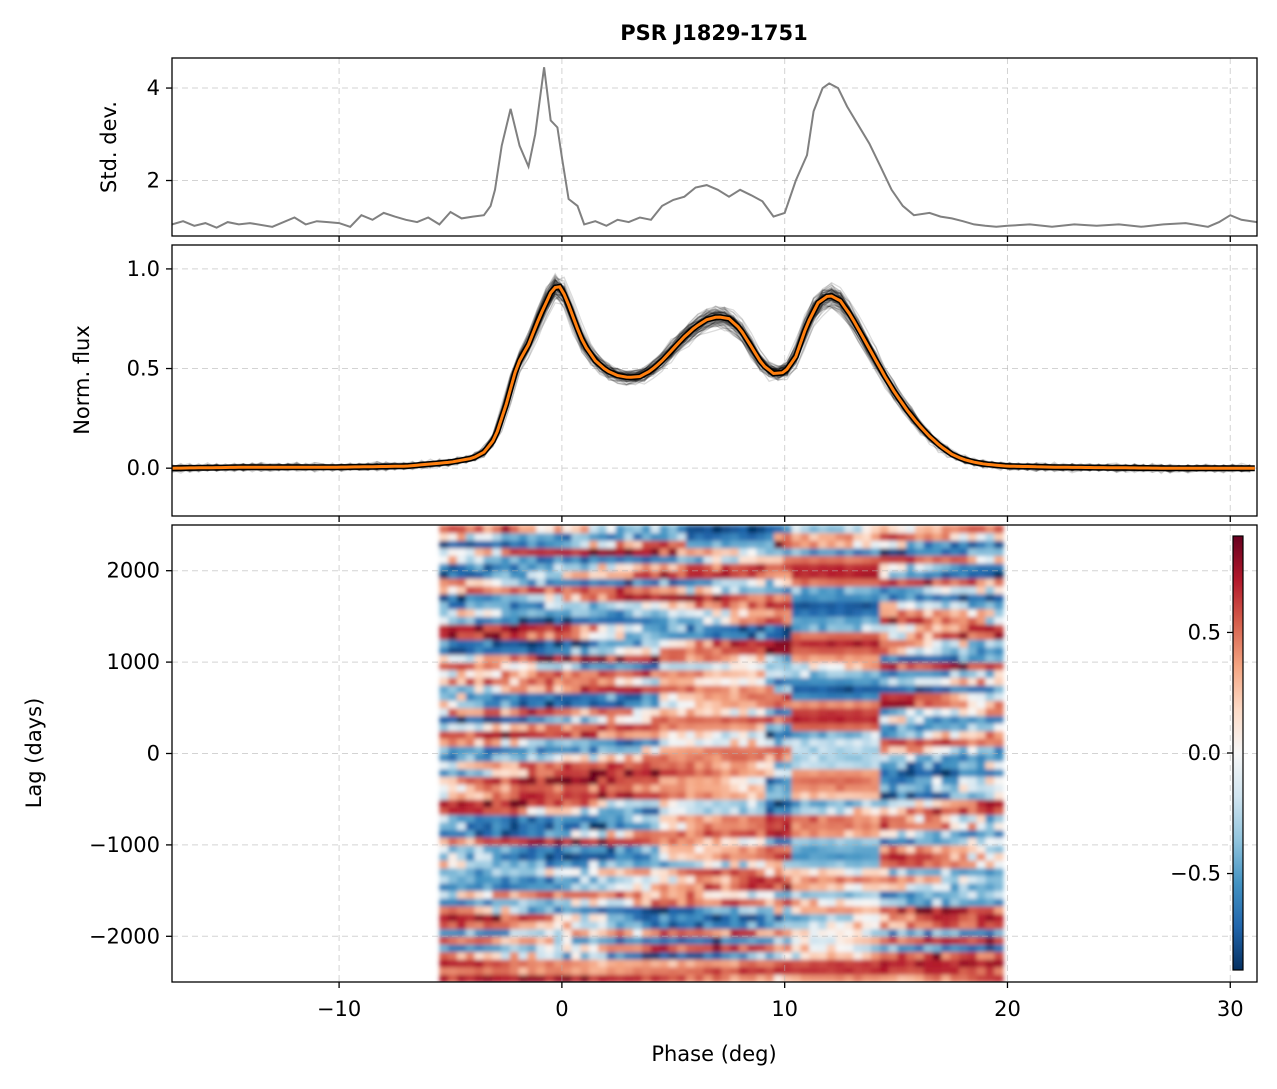 The height and width of the screenshot is (1089, 1277). What do you see at coordinates (124, 845) in the screenshot?
I see `heat-ytick-label: −1000` at bounding box center [124, 845].